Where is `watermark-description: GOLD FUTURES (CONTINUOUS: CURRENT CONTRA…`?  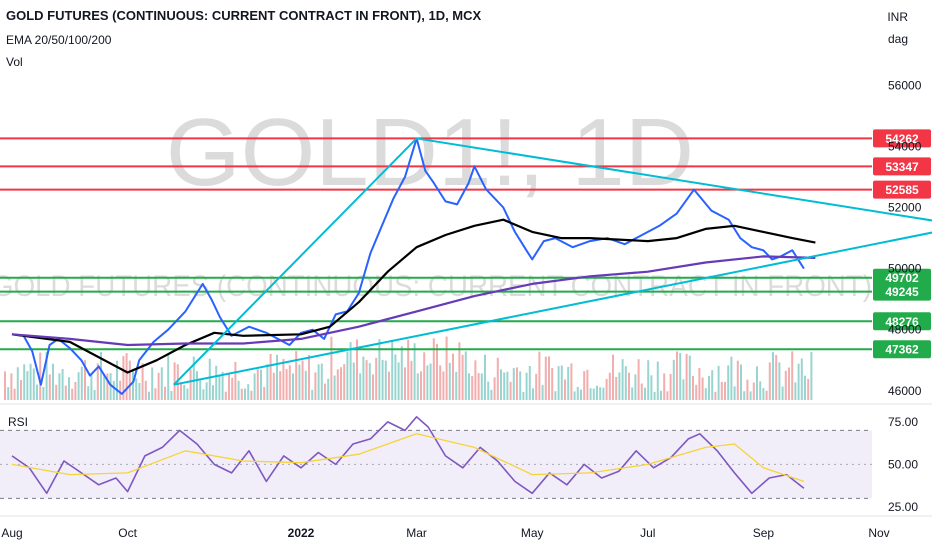 watermark-description: GOLD FUTURES (CONTINUOUS: CURRENT CONTRA… is located at coordinates (436, 286).